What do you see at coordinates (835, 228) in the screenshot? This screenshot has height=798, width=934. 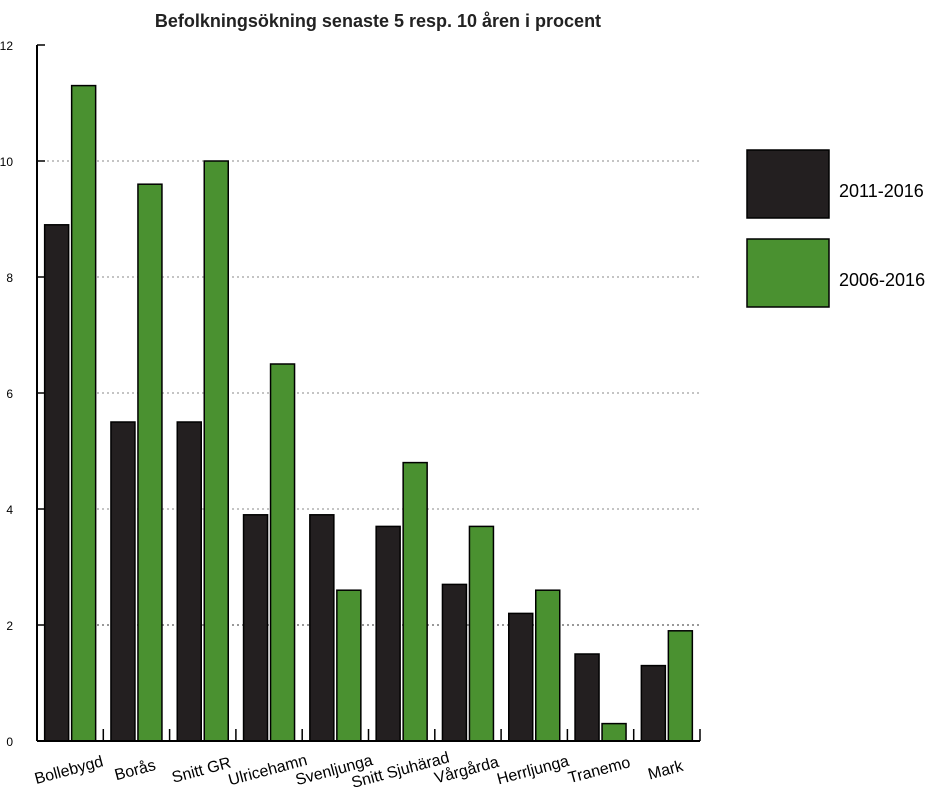 I see `legend: 2011-2016 2006-2016` at bounding box center [835, 228].